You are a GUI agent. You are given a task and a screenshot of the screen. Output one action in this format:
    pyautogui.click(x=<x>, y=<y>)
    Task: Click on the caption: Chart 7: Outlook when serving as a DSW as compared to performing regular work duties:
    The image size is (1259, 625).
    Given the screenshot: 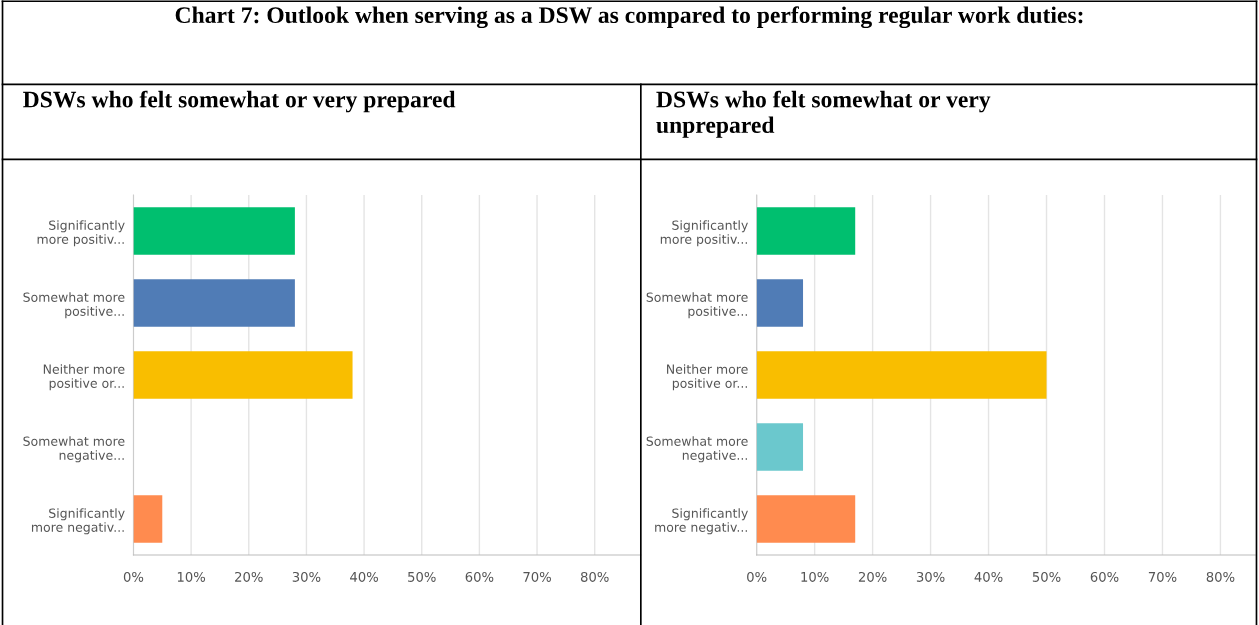 What is the action you would take?
    pyautogui.click(x=629, y=17)
    